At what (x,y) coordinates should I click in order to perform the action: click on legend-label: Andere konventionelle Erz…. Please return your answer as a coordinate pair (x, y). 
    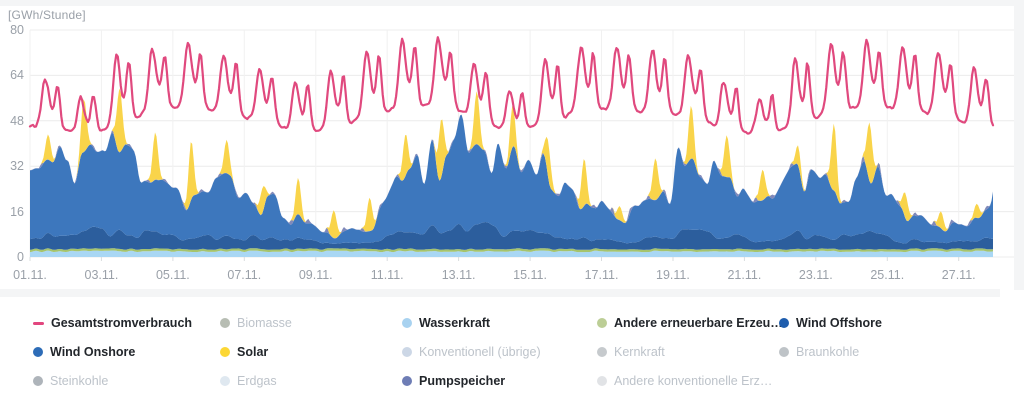
    Looking at the image, I should click on (693, 381).